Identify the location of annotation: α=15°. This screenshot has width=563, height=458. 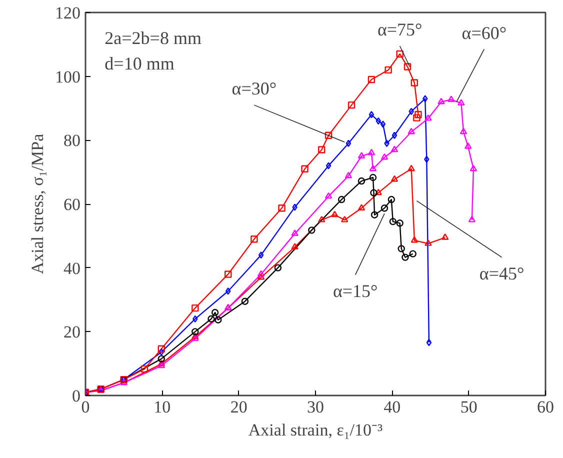
(355, 291).